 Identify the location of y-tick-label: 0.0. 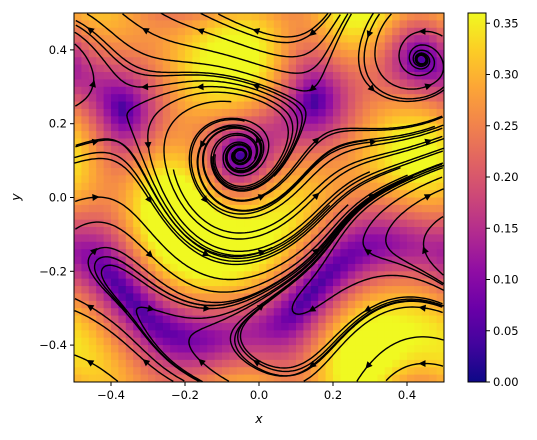
(58, 198).